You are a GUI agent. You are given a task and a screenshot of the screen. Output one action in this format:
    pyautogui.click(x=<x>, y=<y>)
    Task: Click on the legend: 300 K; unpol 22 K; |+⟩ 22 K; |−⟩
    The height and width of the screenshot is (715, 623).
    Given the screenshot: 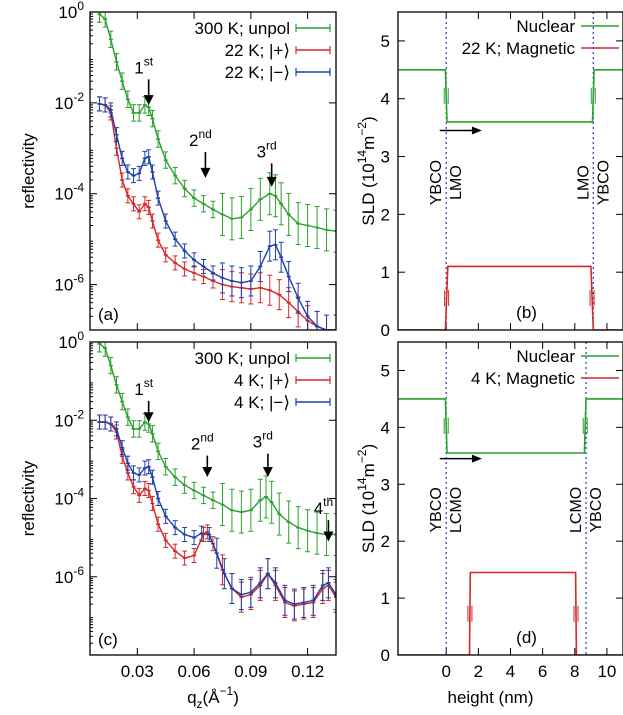 What is the action you would take?
    pyautogui.click(x=263, y=50)
    